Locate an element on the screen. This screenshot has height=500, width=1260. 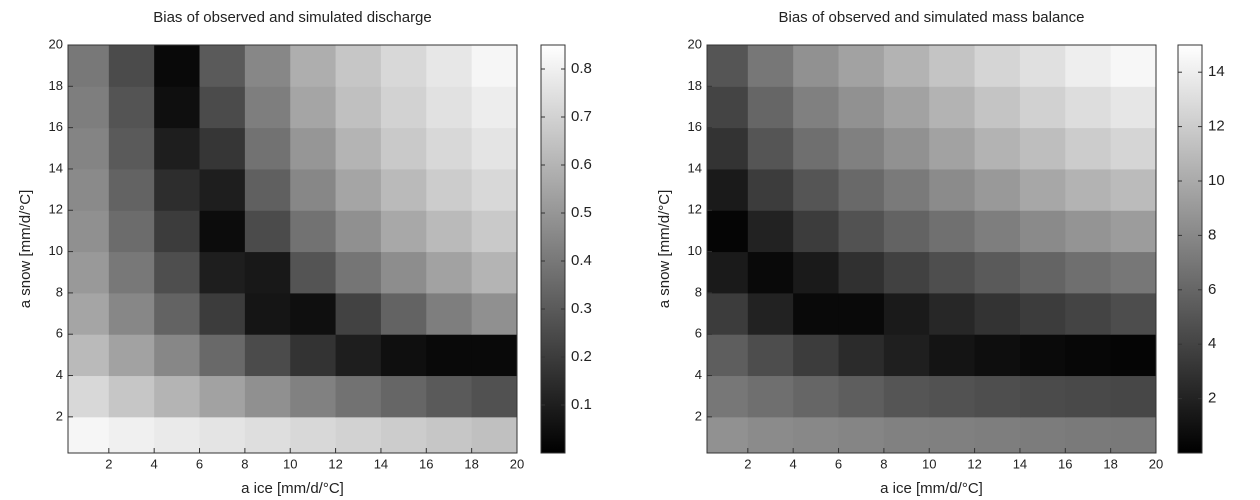
y-tick-label: 2 is located at coordinates (698, 415).